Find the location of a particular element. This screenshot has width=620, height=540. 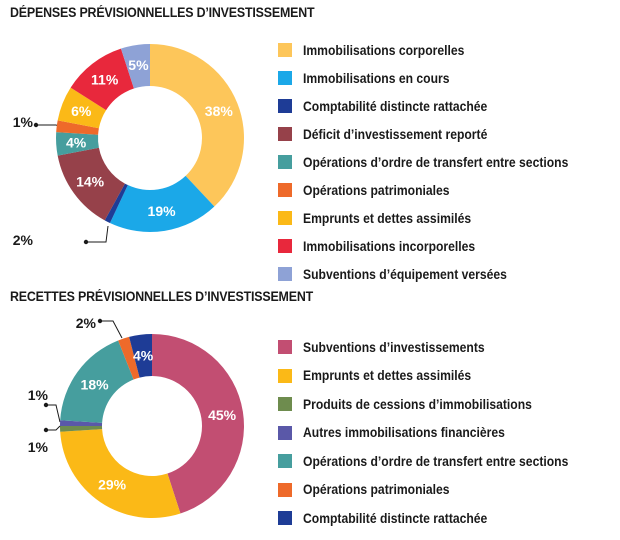

legend-label: Déficit d’investissement reporté is located at coordinates (395, 134).